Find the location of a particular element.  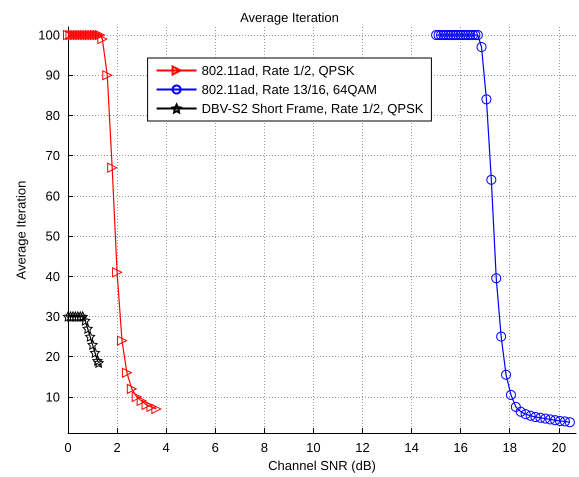

x-axis-title: Channel SNR (dB) is located at coordinates (322, 465).